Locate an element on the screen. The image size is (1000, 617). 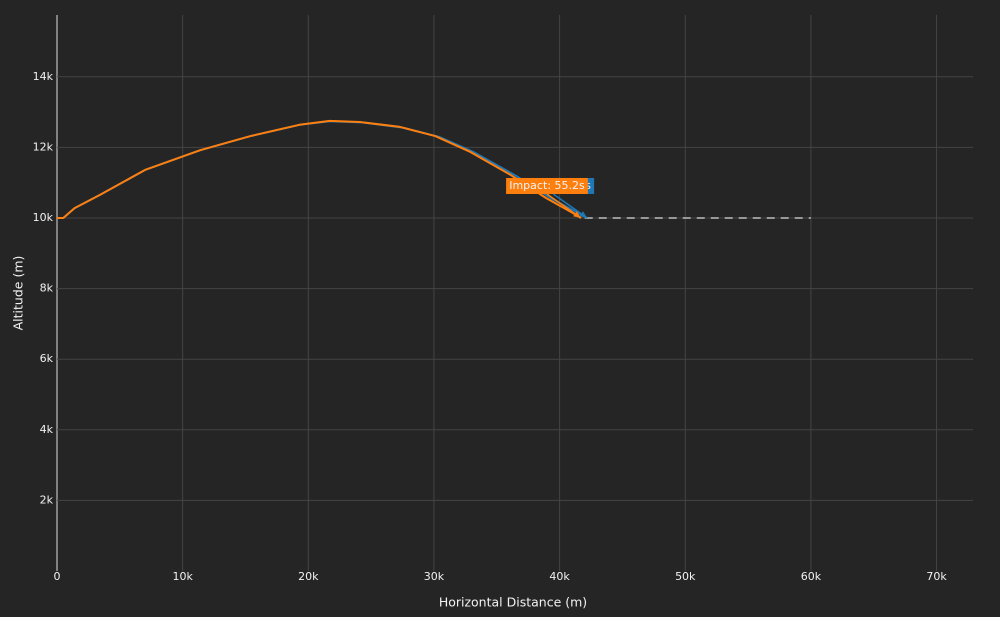
y-tick-label: 10k is located at coordinates (43, 217).